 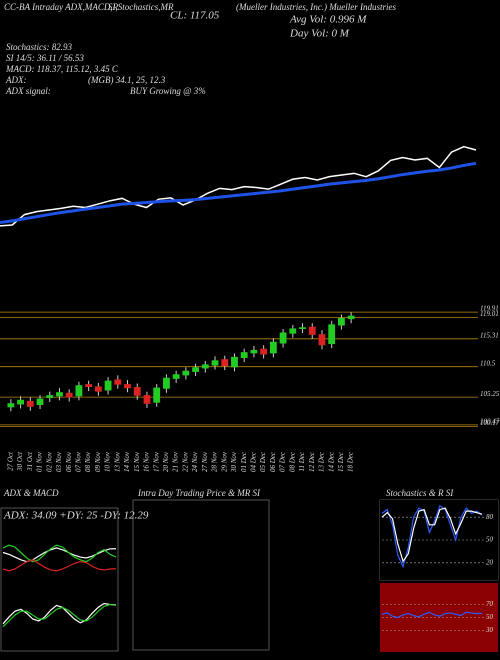 What do you see at coordinates (59, 461) in the screenshot?
I see `x-tick-label: 03 Nov` at bounding box center [59, 461].